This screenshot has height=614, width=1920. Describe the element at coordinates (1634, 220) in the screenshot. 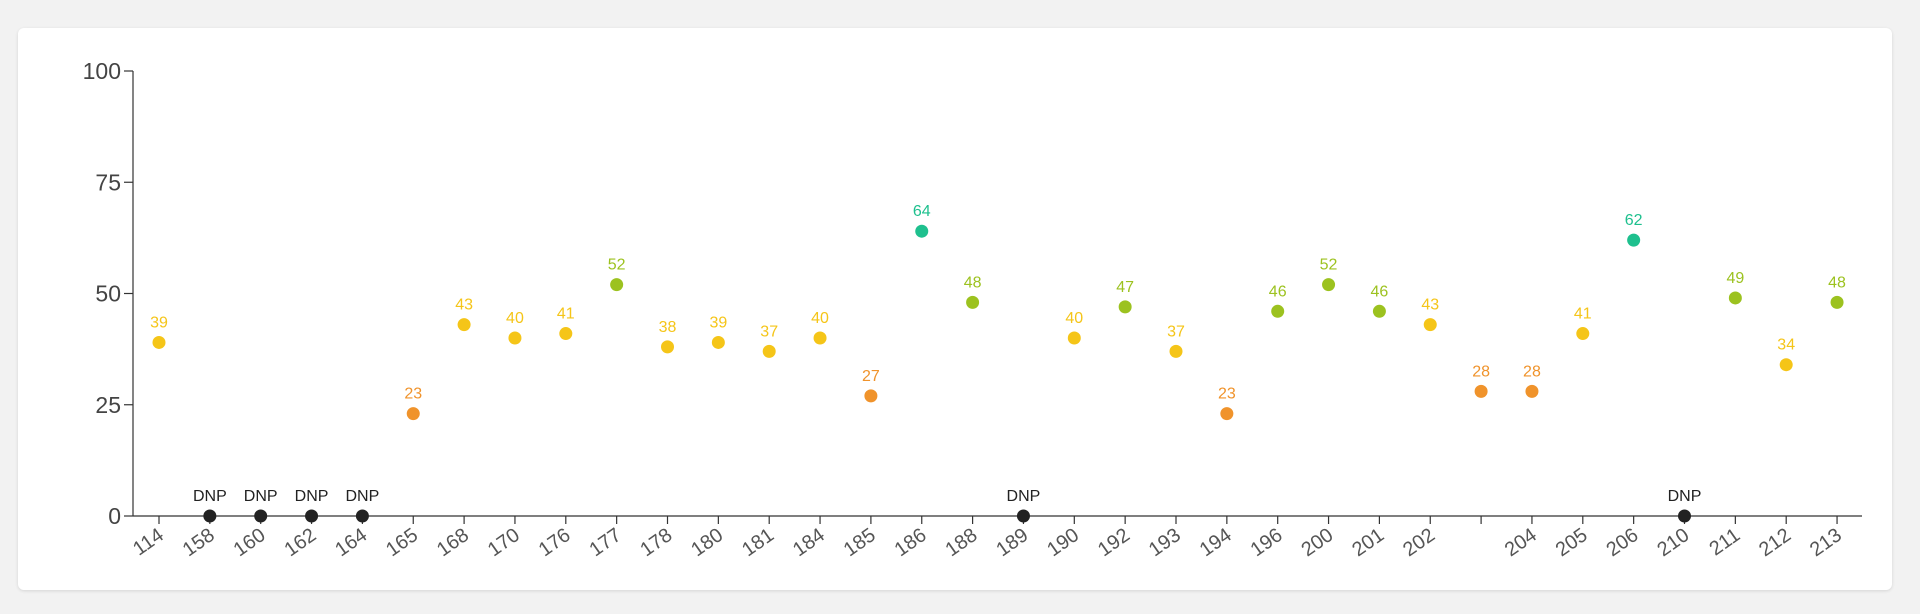

I see `data-label: 62` at that location.